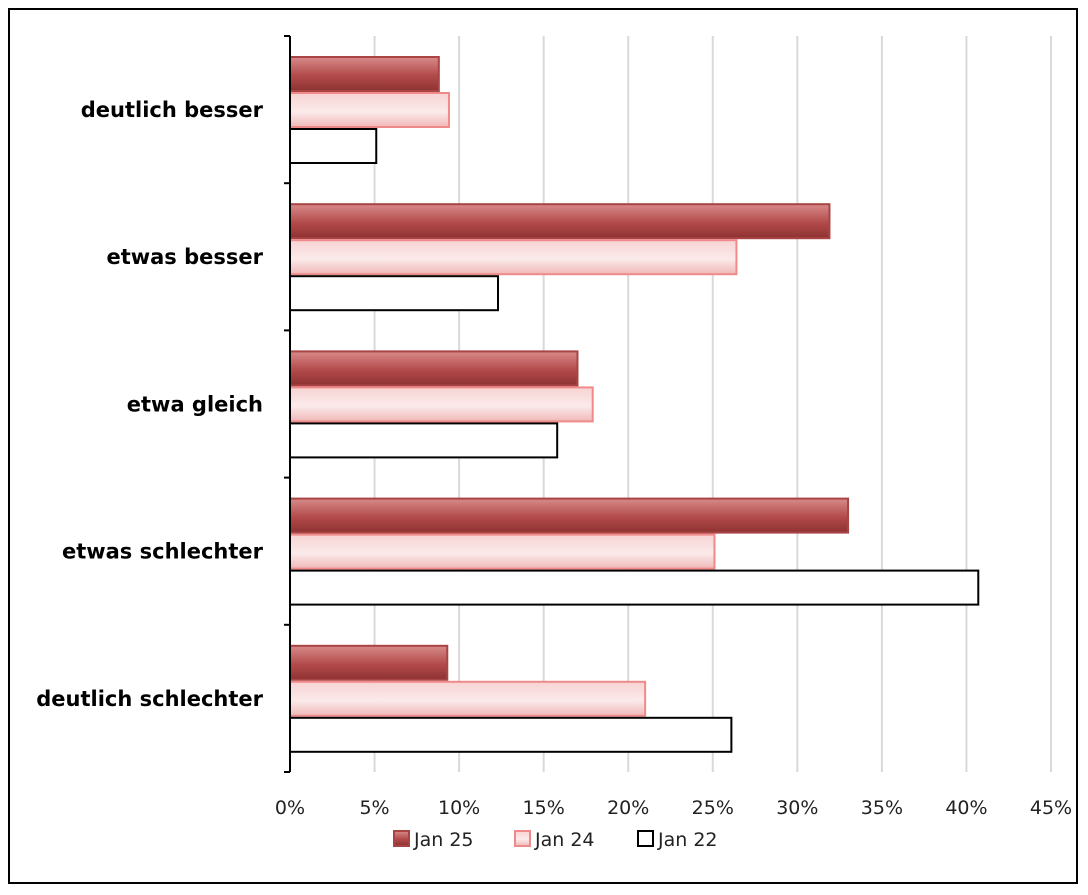 The width and height of the screenshot is (1088, 895). What do you see at coordinates (882, 808) in the screenshot?
I see `x-tick-label: 35%` at bounding box center [882, 808].